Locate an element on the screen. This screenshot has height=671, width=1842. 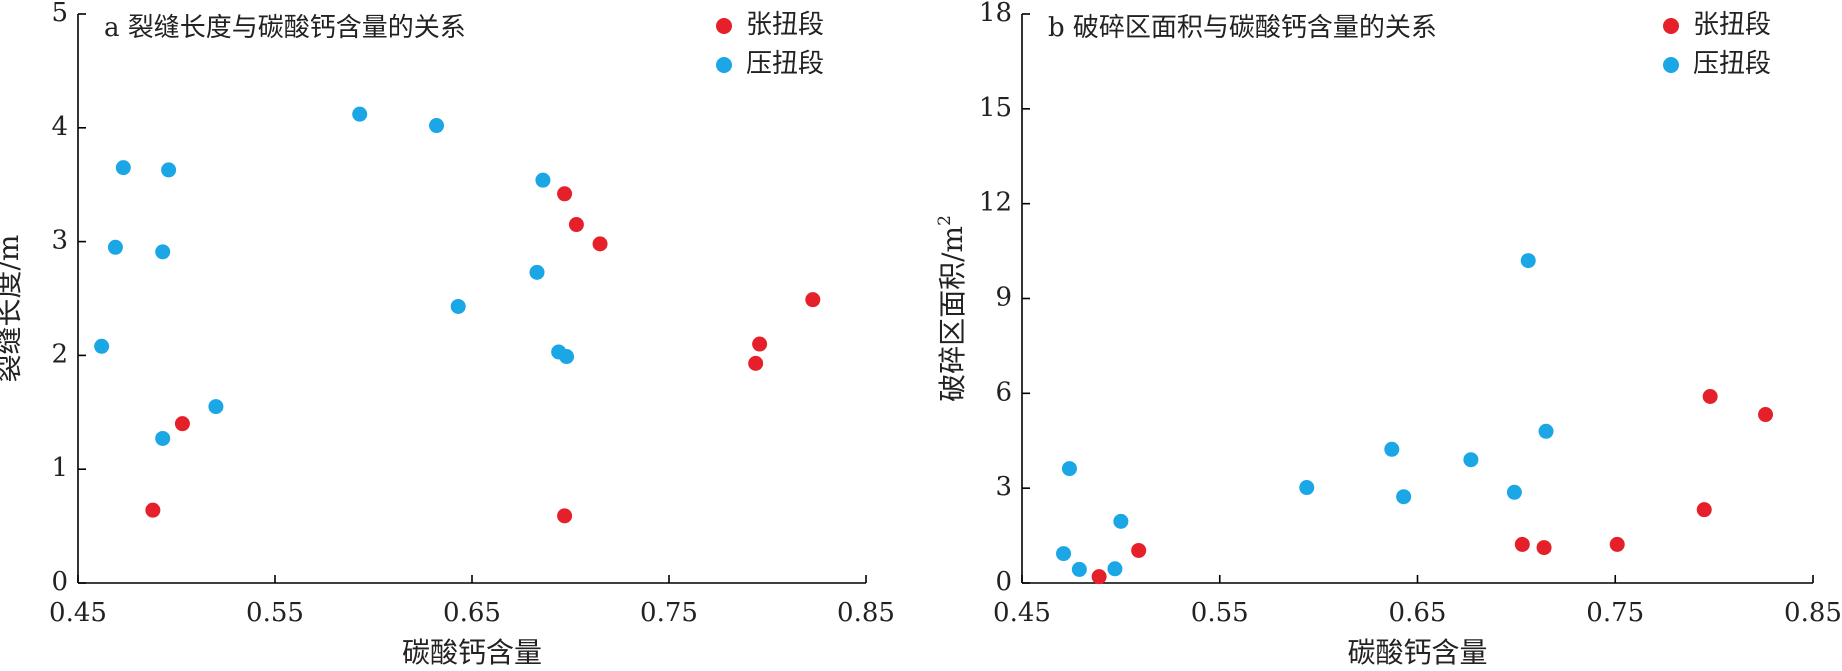
y-tick-label: 4 is located at coordinates (59, 127).